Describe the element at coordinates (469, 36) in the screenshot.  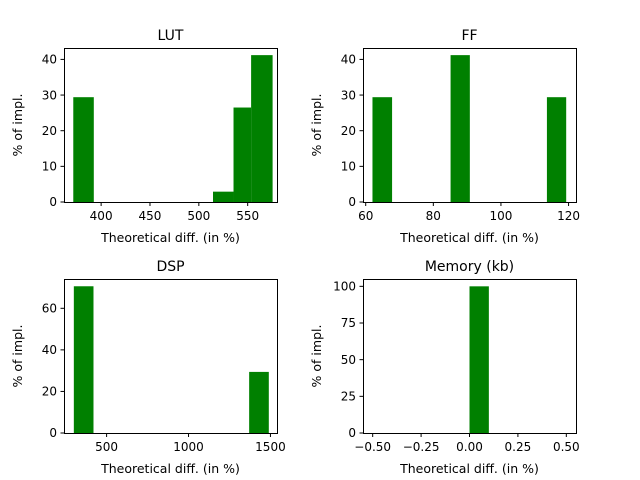
I see `subplot-title: FF` at that location.